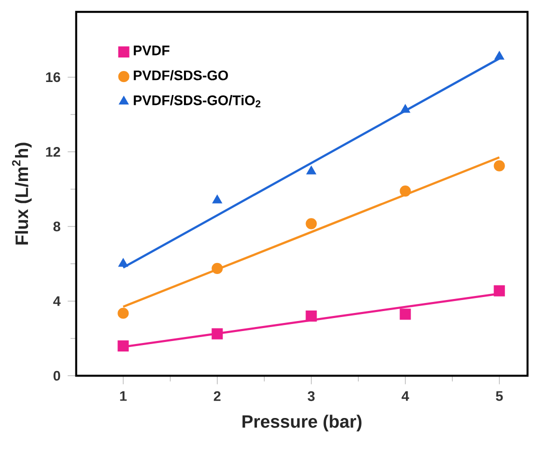  I want to click on x-tick-label: 2, so click(217, 396).